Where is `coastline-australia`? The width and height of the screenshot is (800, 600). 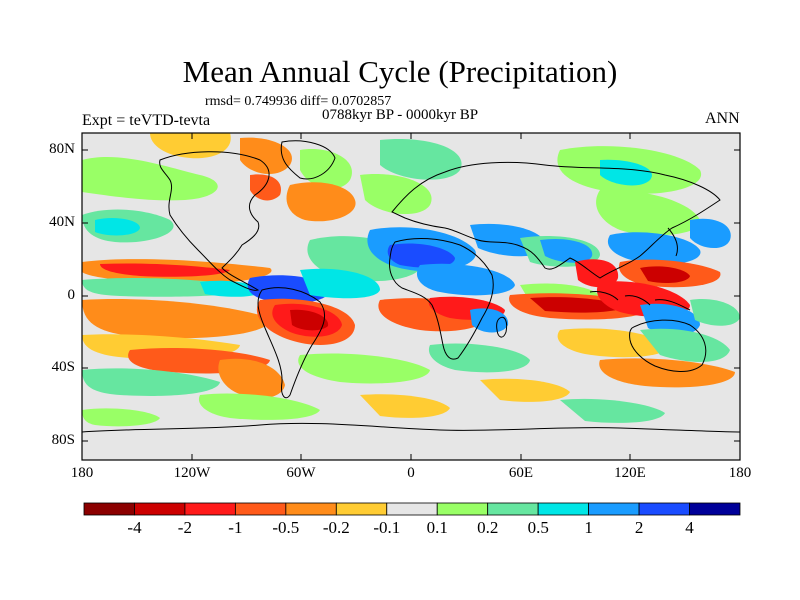
coastline-australia is located at coordinates (668, 345).